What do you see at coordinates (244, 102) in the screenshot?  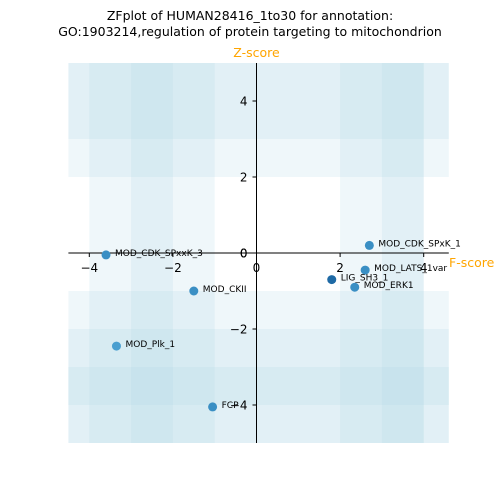 I see `y-tick-label-4: 4` at bounding box center [244, 102].